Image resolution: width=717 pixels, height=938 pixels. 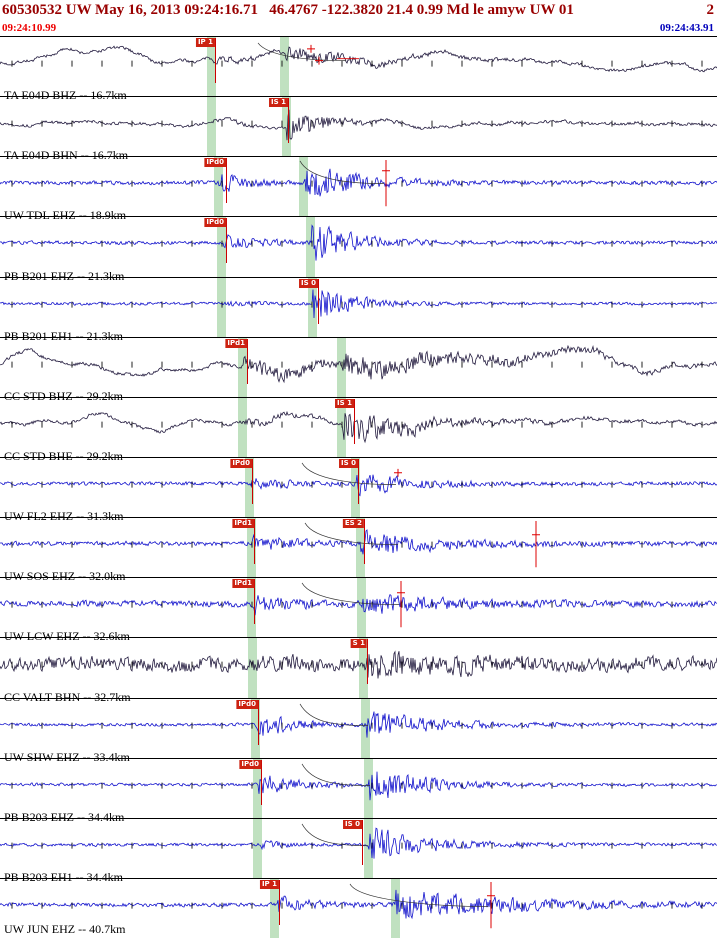 What do you see at coordinates (65, 576) in the screenshot?
I see `trace-label: UW SOS EHZ -- 32.0km` at bounding box center [65, 576].